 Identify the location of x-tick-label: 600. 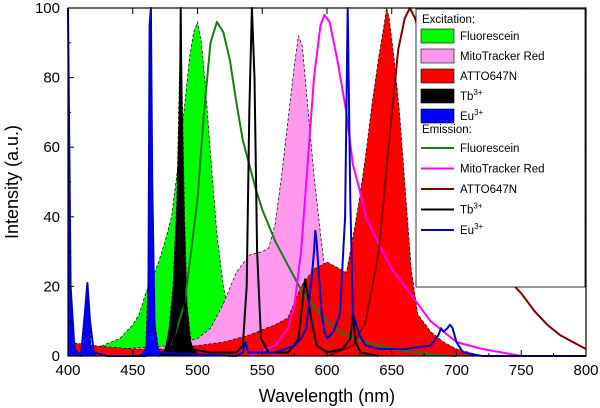
(326, 370).